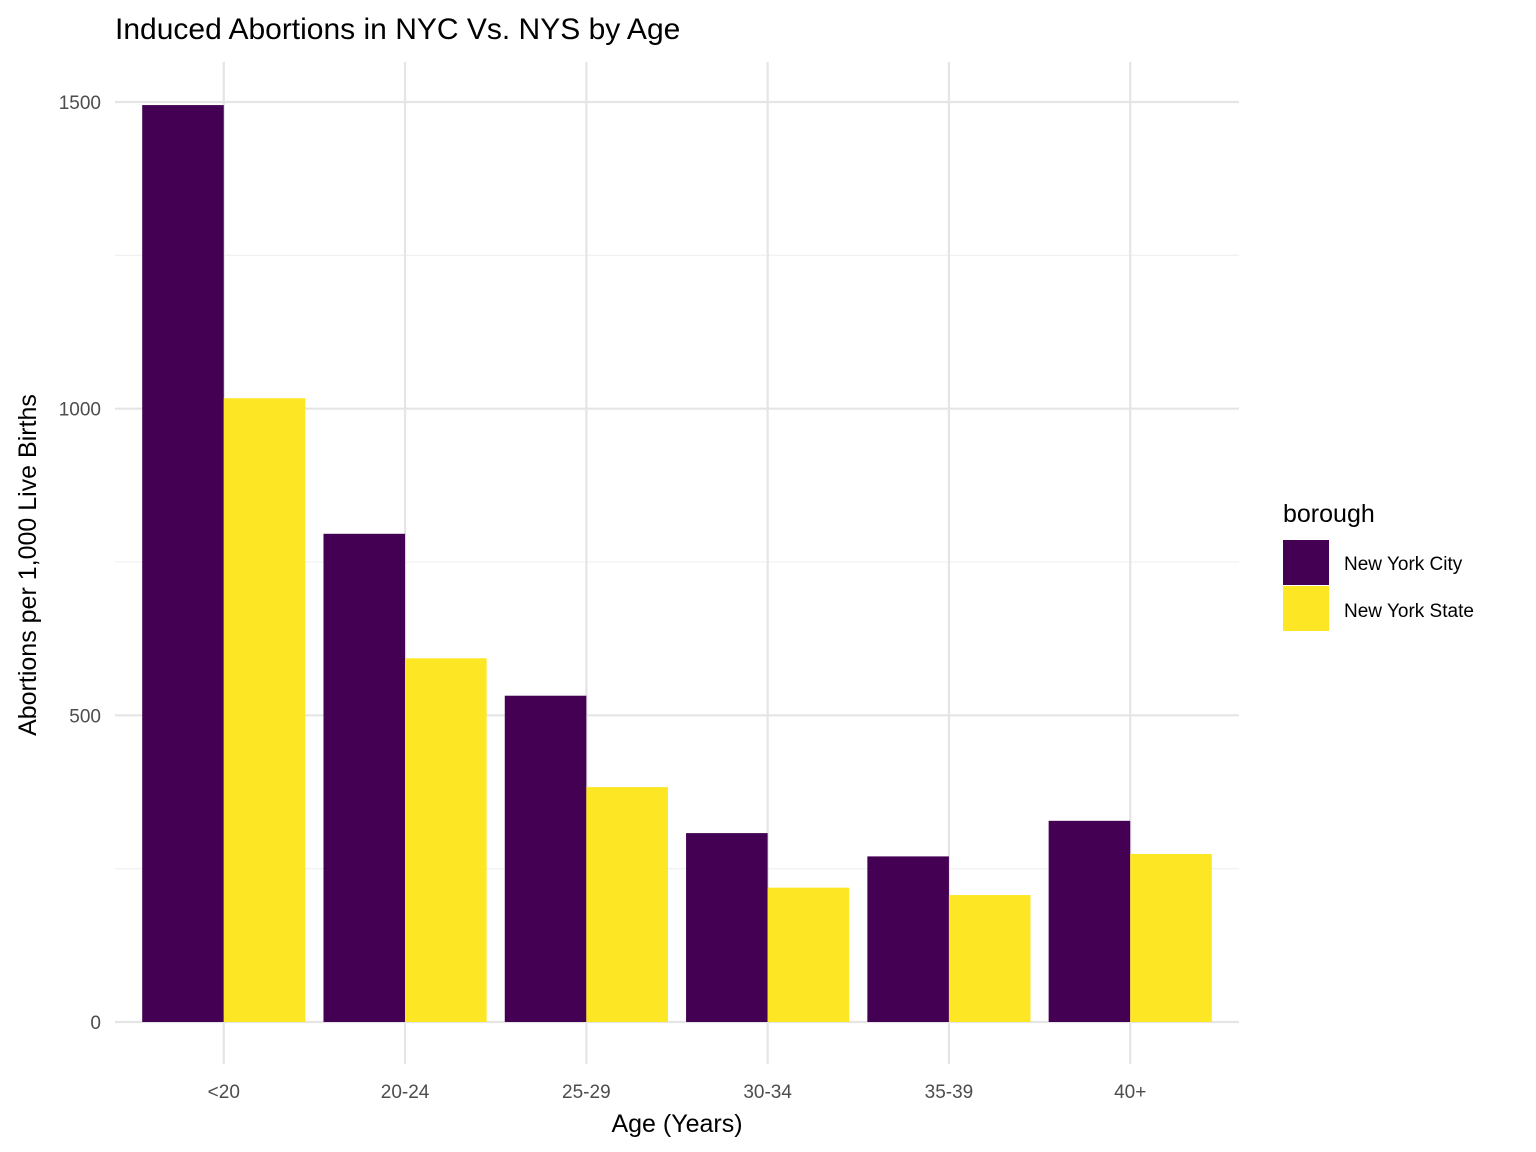  What do you see at coordinates (949, 1092) in the screenshot?
I see `x-tick-label: 35-39` at bounding box center [949, 1092].